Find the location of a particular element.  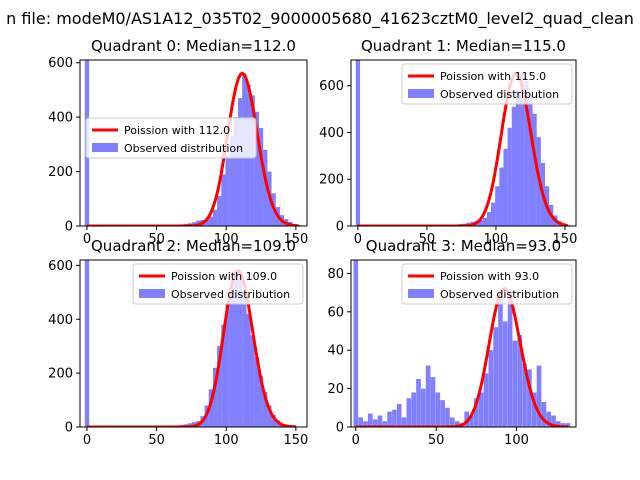

y-tick-label: 400 is located at coordinates (331, 133).